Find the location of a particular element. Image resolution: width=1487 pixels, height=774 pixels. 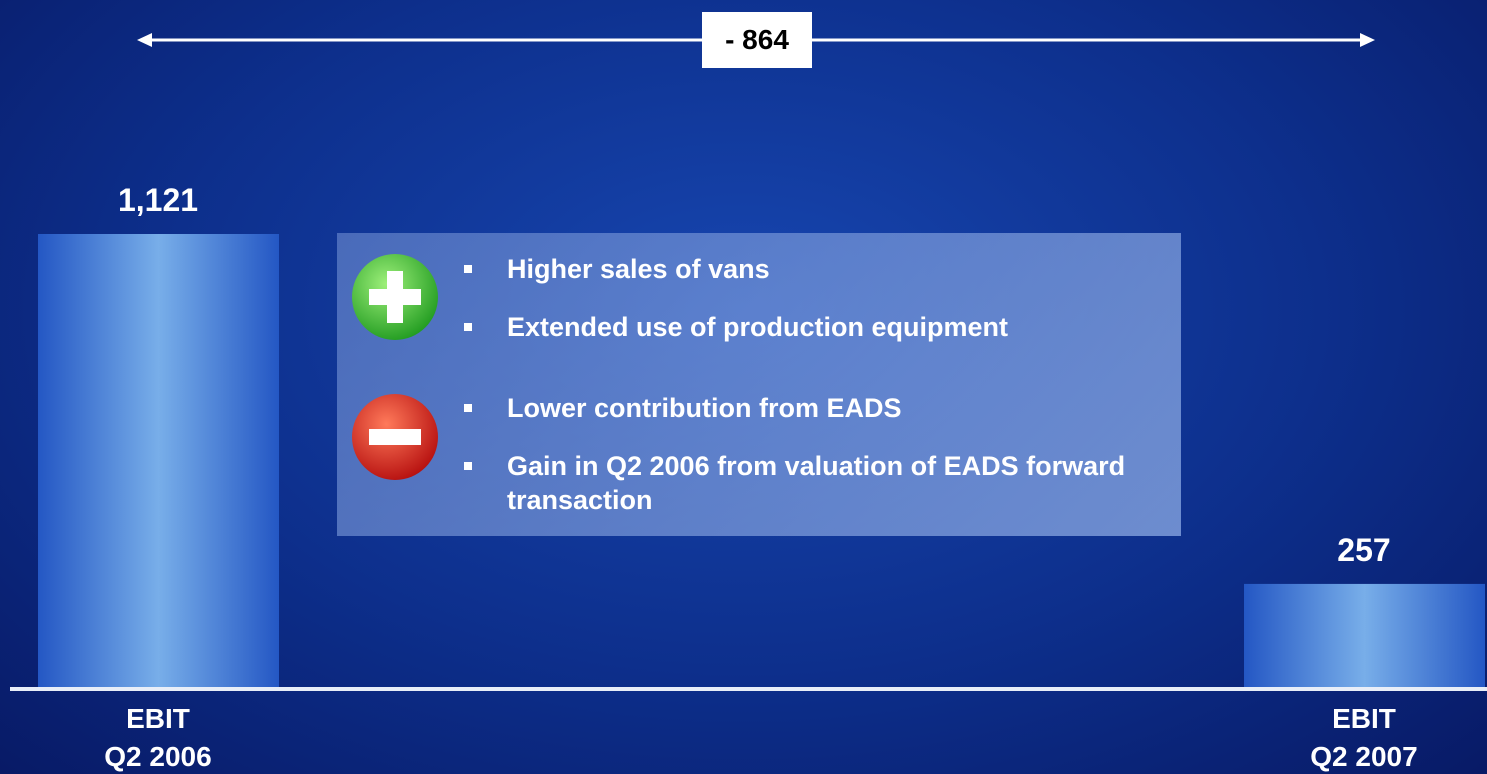

minus-icon is located at coordinates (395, 437).